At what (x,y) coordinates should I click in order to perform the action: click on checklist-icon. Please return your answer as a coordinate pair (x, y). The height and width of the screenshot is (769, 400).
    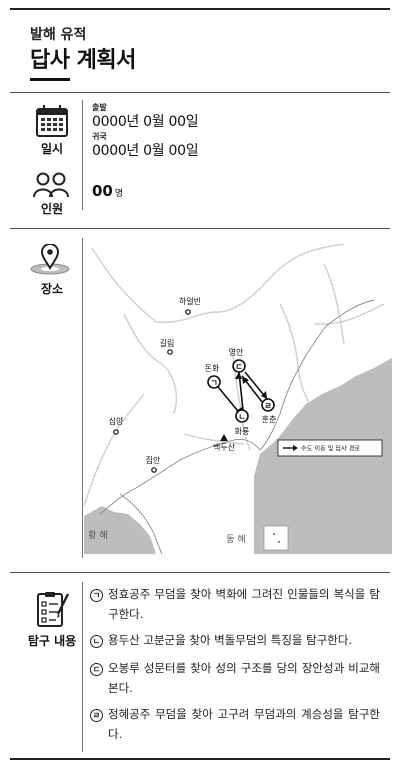
    Looking at the image, I should click on (53, 609).